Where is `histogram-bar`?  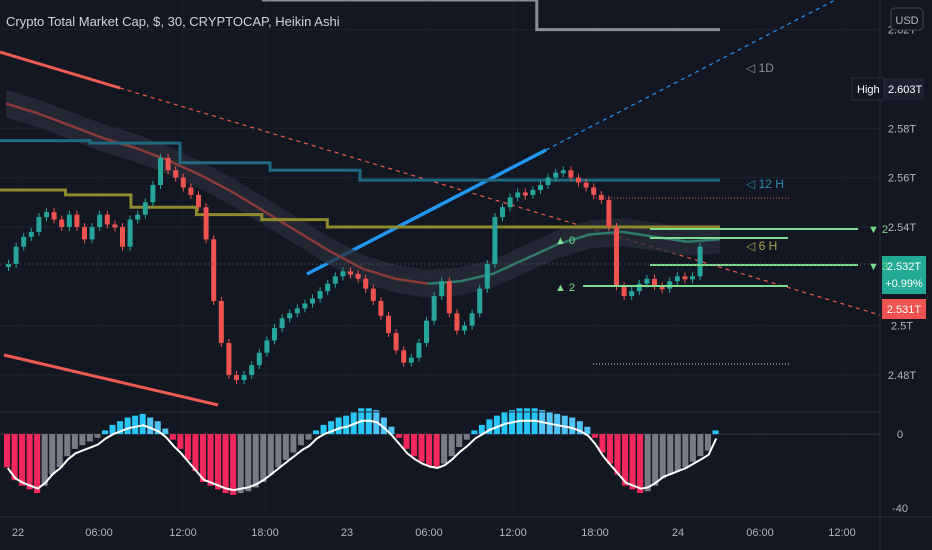
histogram-bar is located at coordinates (37, 464).